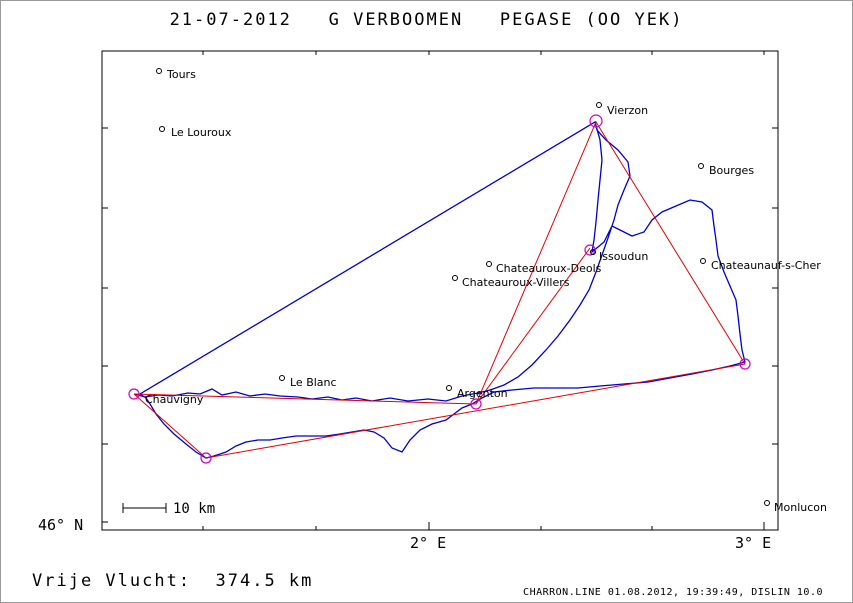 This screenshot has width=853, height=603. What do you see at coordinates (201, 132) in the screenshot?
I see `city-label: Le Louroux` at bounding box center [201, 132].